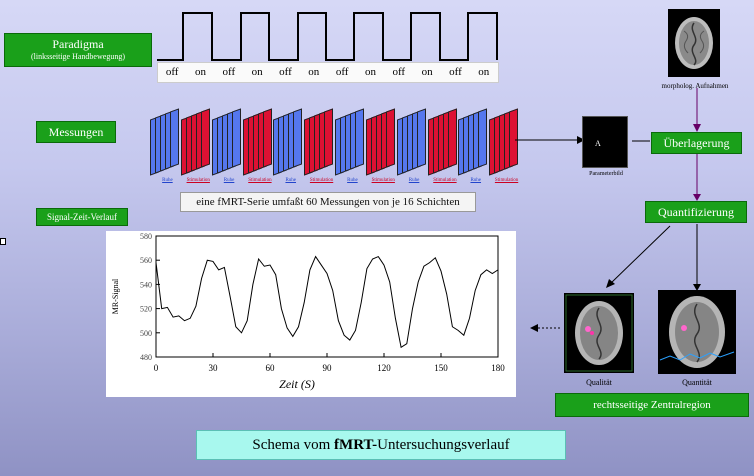 The height and width of the screenshot is (476, 754). Describe the element at coordinates (599, 333) in the screenshot. I see `qualitative-scan` at that location.